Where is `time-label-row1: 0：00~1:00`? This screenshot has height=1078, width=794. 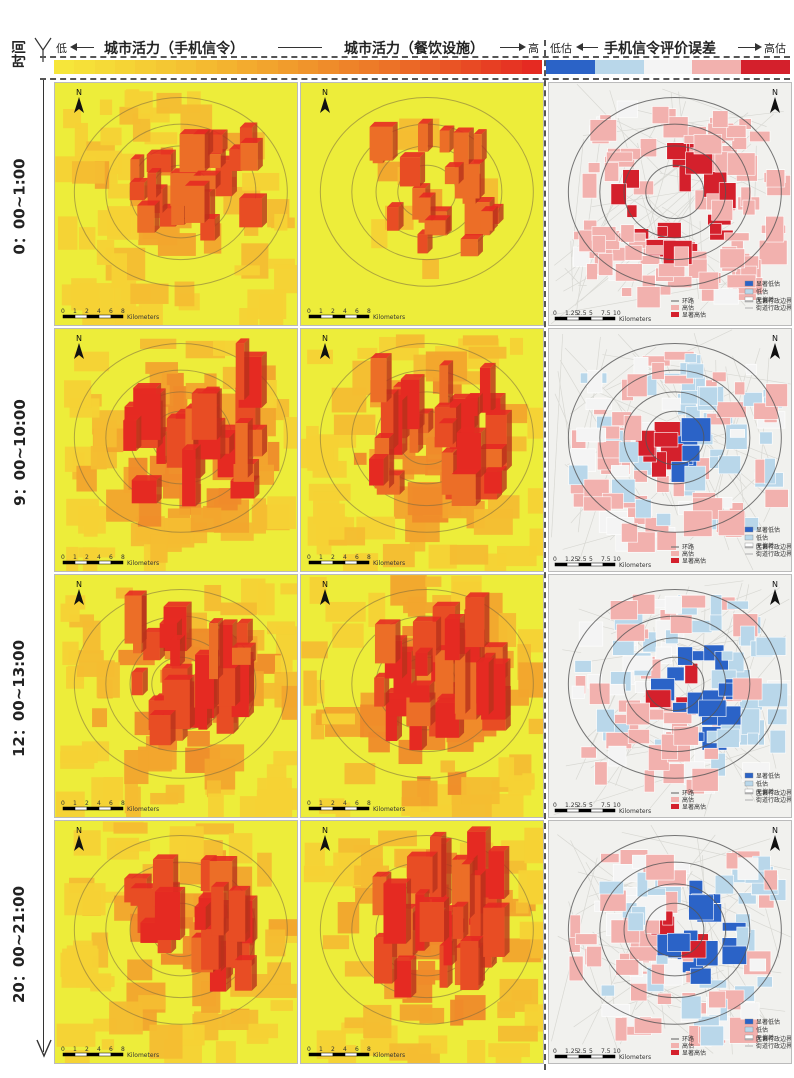 time-label-row1: 0：00~1:00 is located at coordinates (19, 206).